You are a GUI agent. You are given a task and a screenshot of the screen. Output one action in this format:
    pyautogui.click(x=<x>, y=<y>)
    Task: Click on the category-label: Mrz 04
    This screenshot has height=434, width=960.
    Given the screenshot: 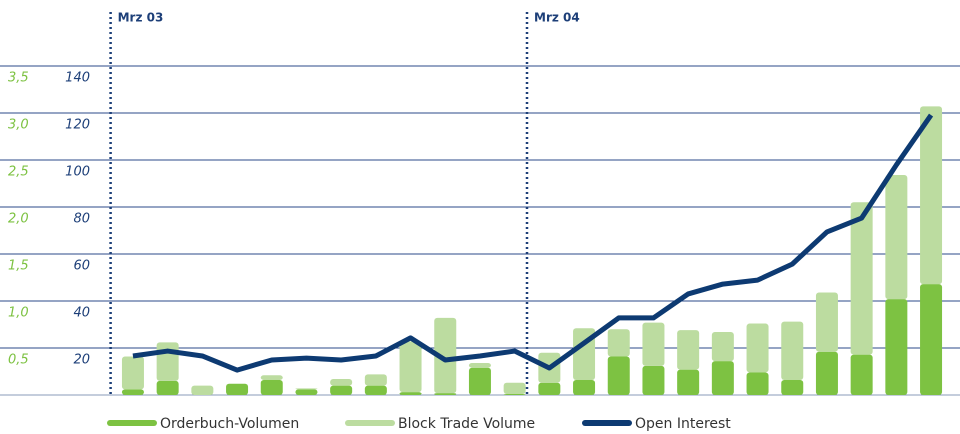 What is the action you would take?
    pyautogui.click(x=557, y=18)
    